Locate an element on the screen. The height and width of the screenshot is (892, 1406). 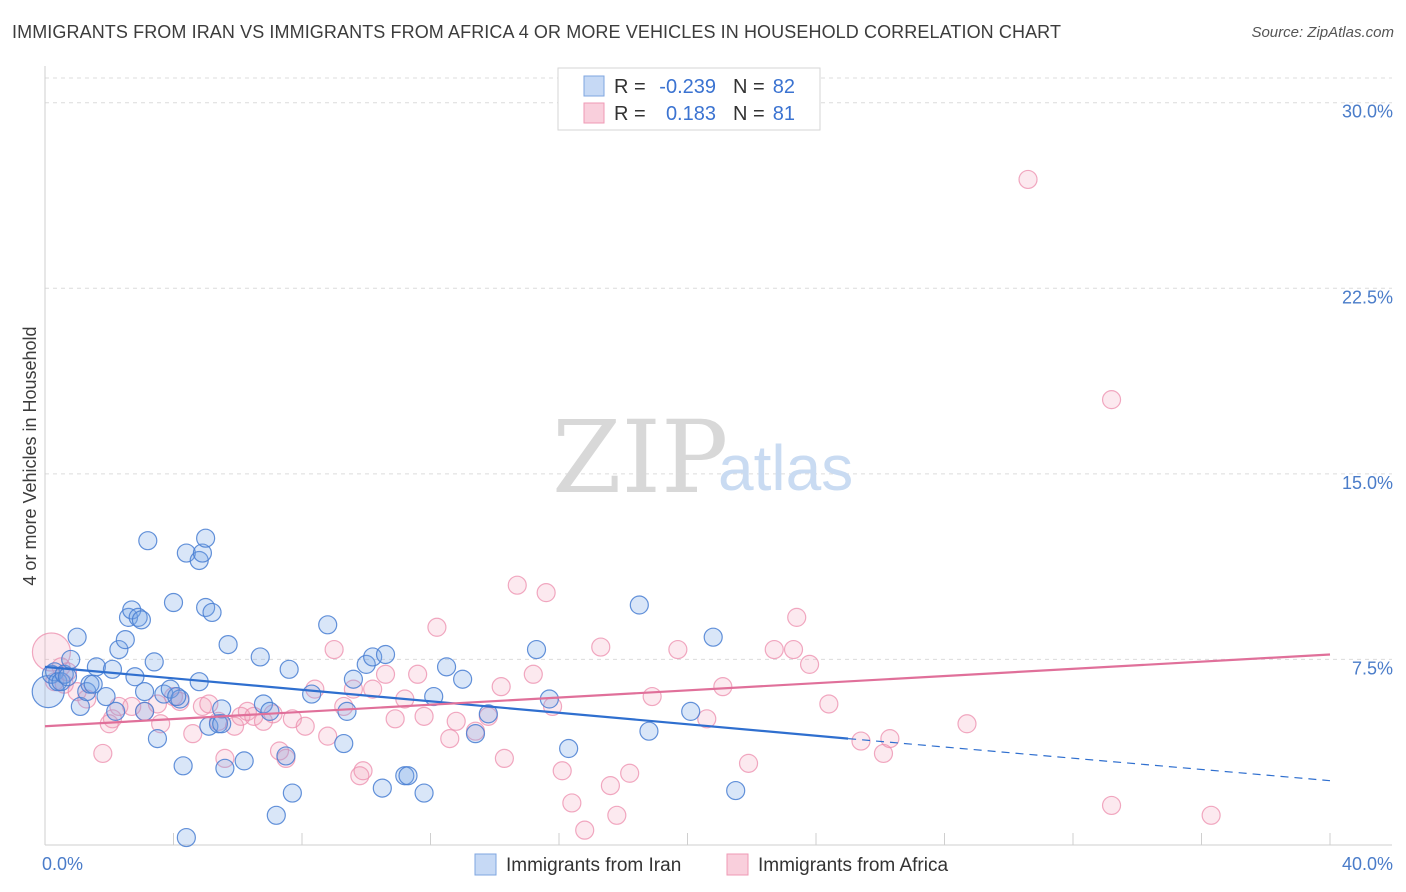
x-tick-label: 0.0% is located at coordinates (62, 864).